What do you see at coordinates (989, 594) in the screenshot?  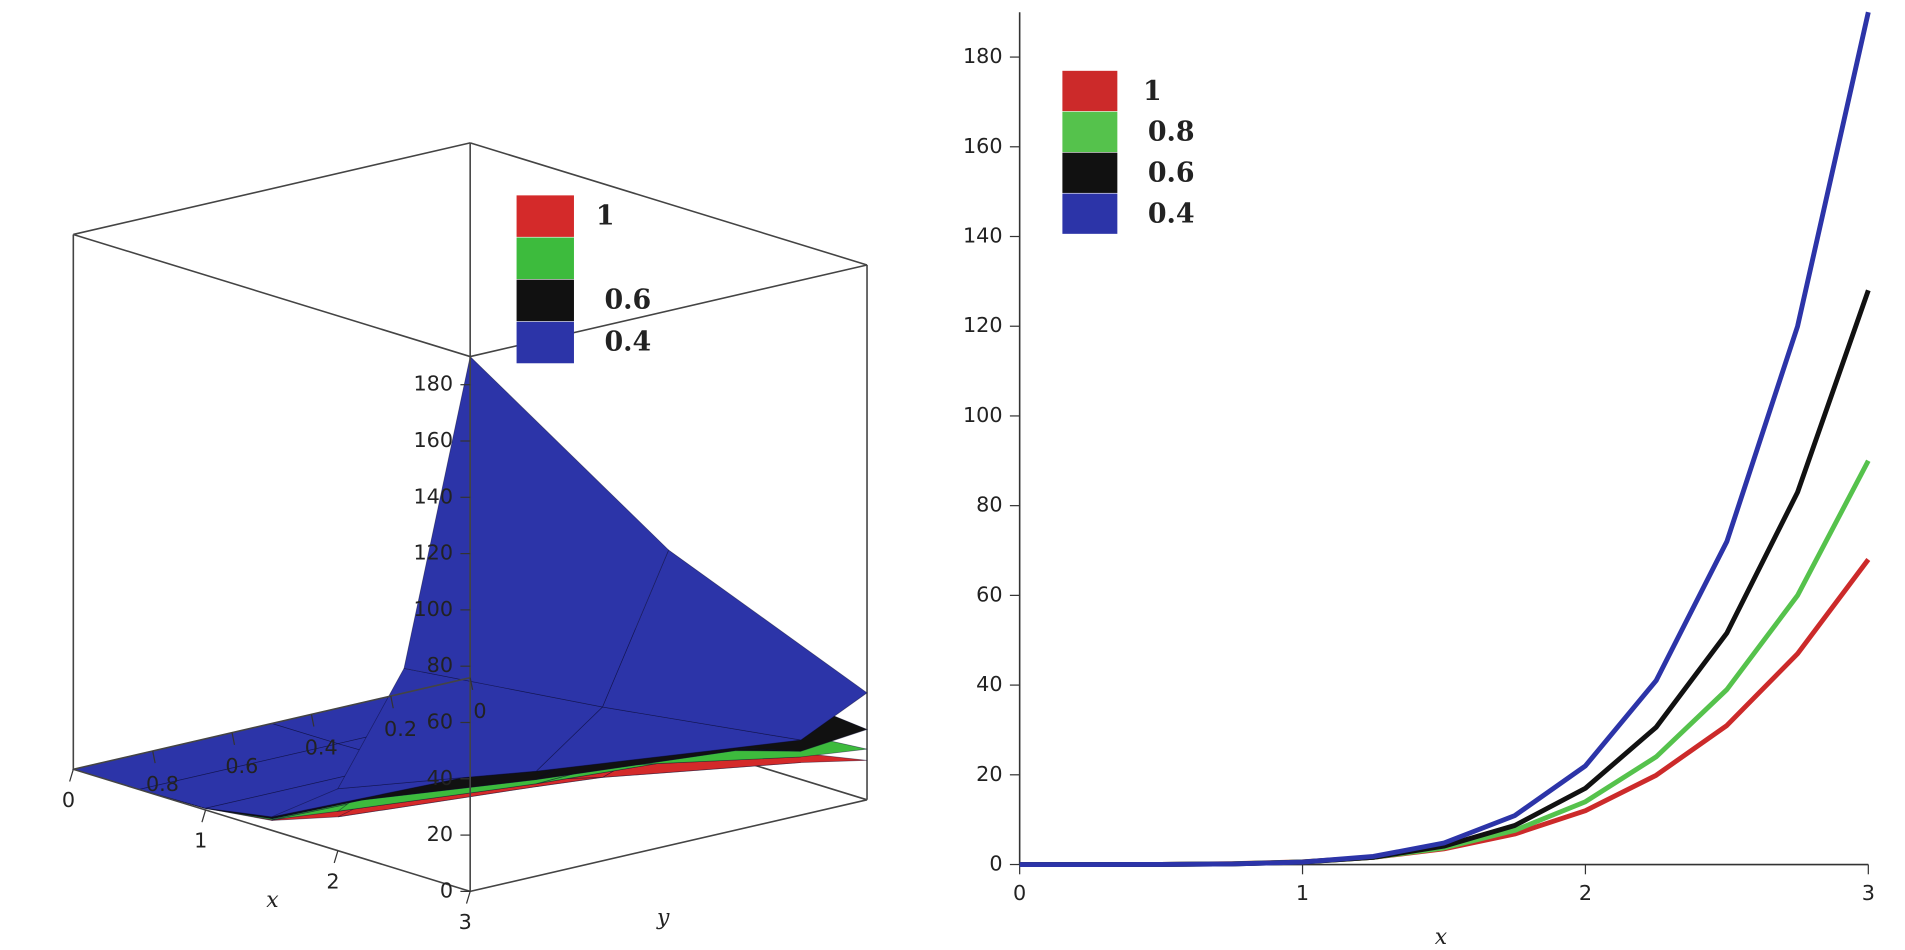 I see `y-tick-label: 60` at bounding box center [989, 594].